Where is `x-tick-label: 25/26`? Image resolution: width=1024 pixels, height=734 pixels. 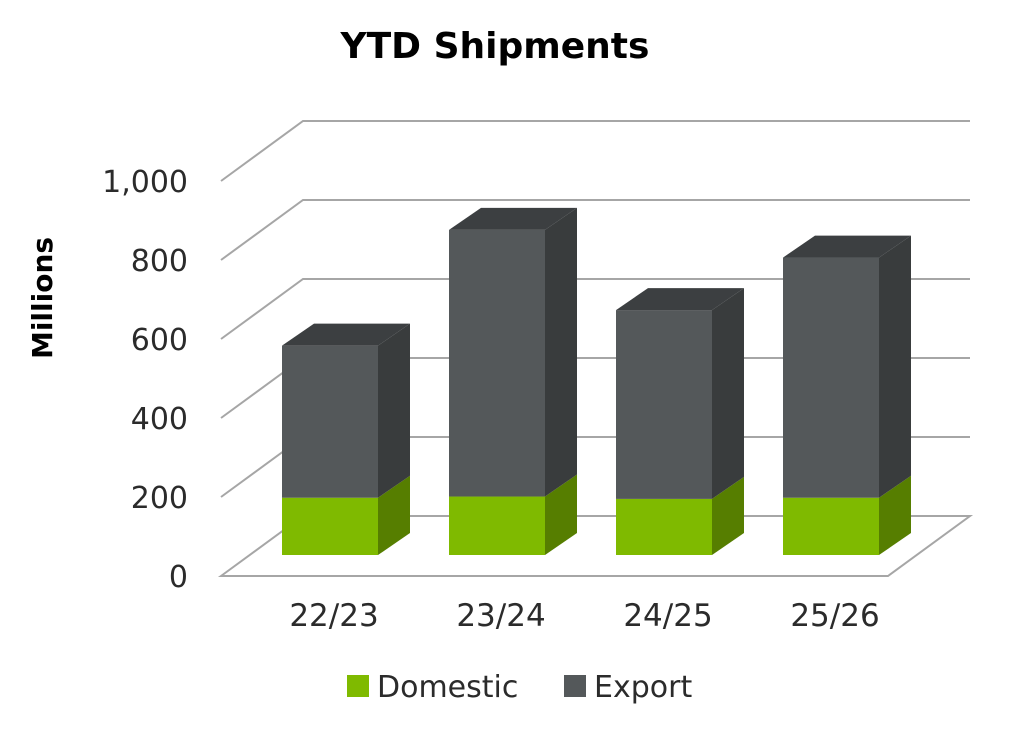 x-tick-label: 25/26 is located at coordinates (834, 616).